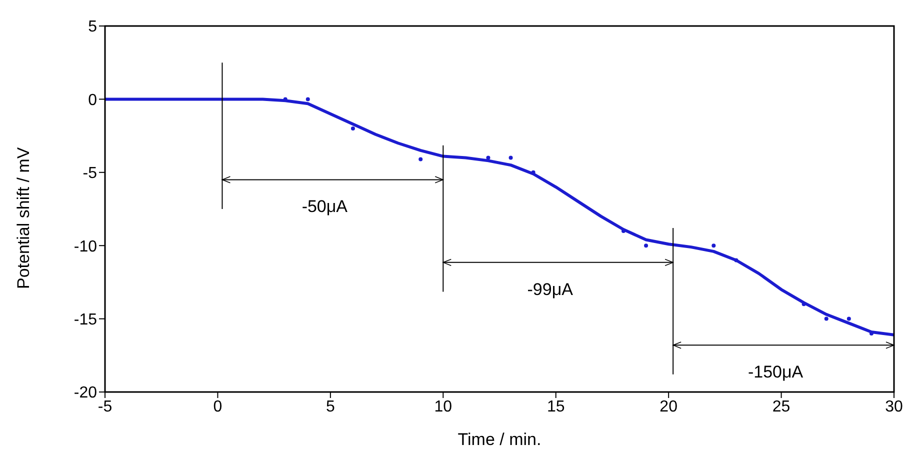 The height and width of the screenshot is (473, 917). I want to click on y-tick-label: -20, so click(86, 393).